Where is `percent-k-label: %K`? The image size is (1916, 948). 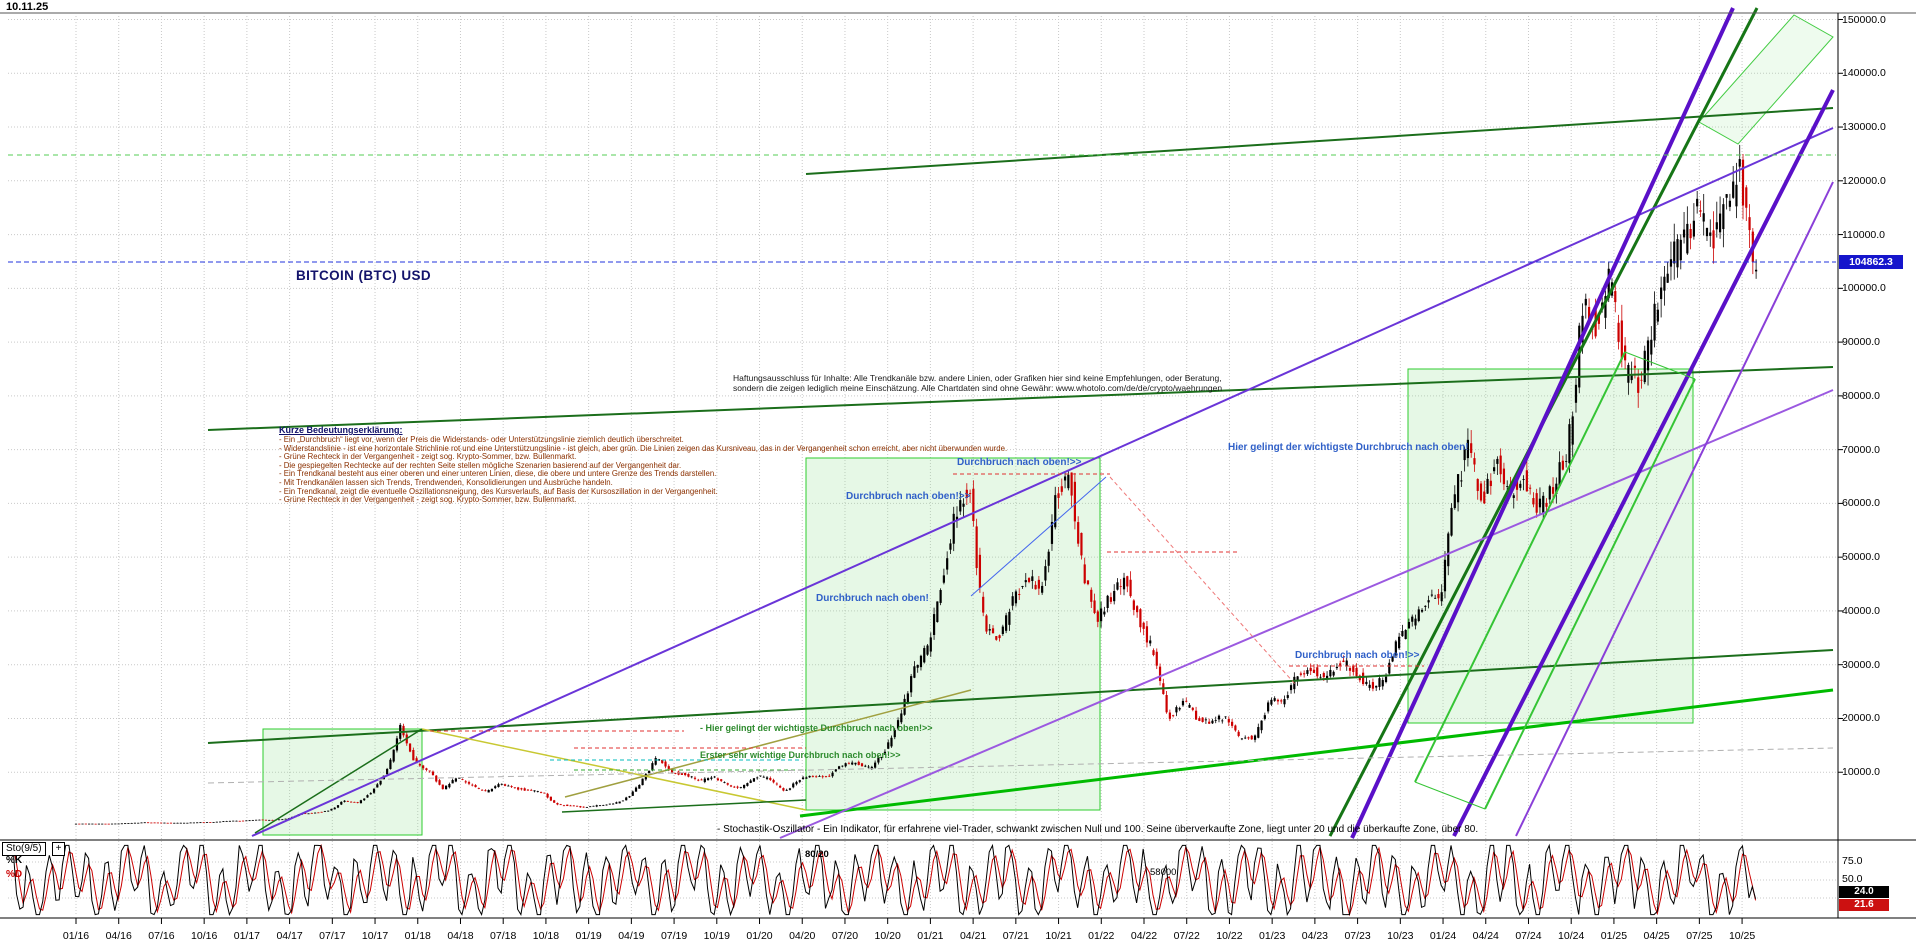 percent-k-label: %K is located at coordinates (14, 860).